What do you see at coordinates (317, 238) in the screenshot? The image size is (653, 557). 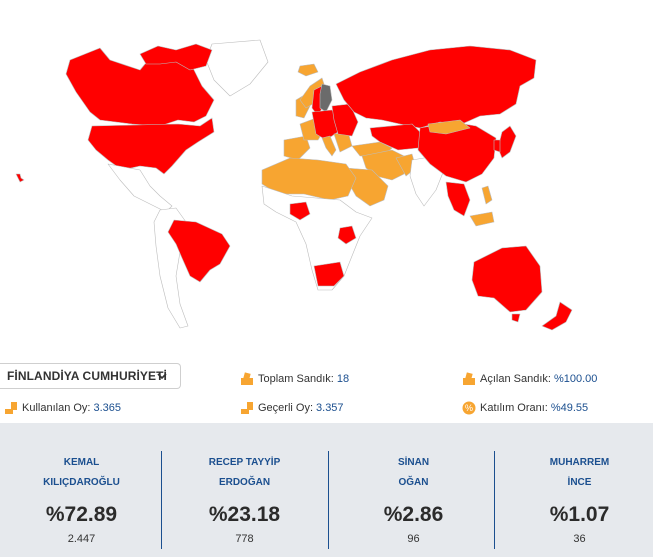 I see `map-region-africa` at bounding box center [317, 238].